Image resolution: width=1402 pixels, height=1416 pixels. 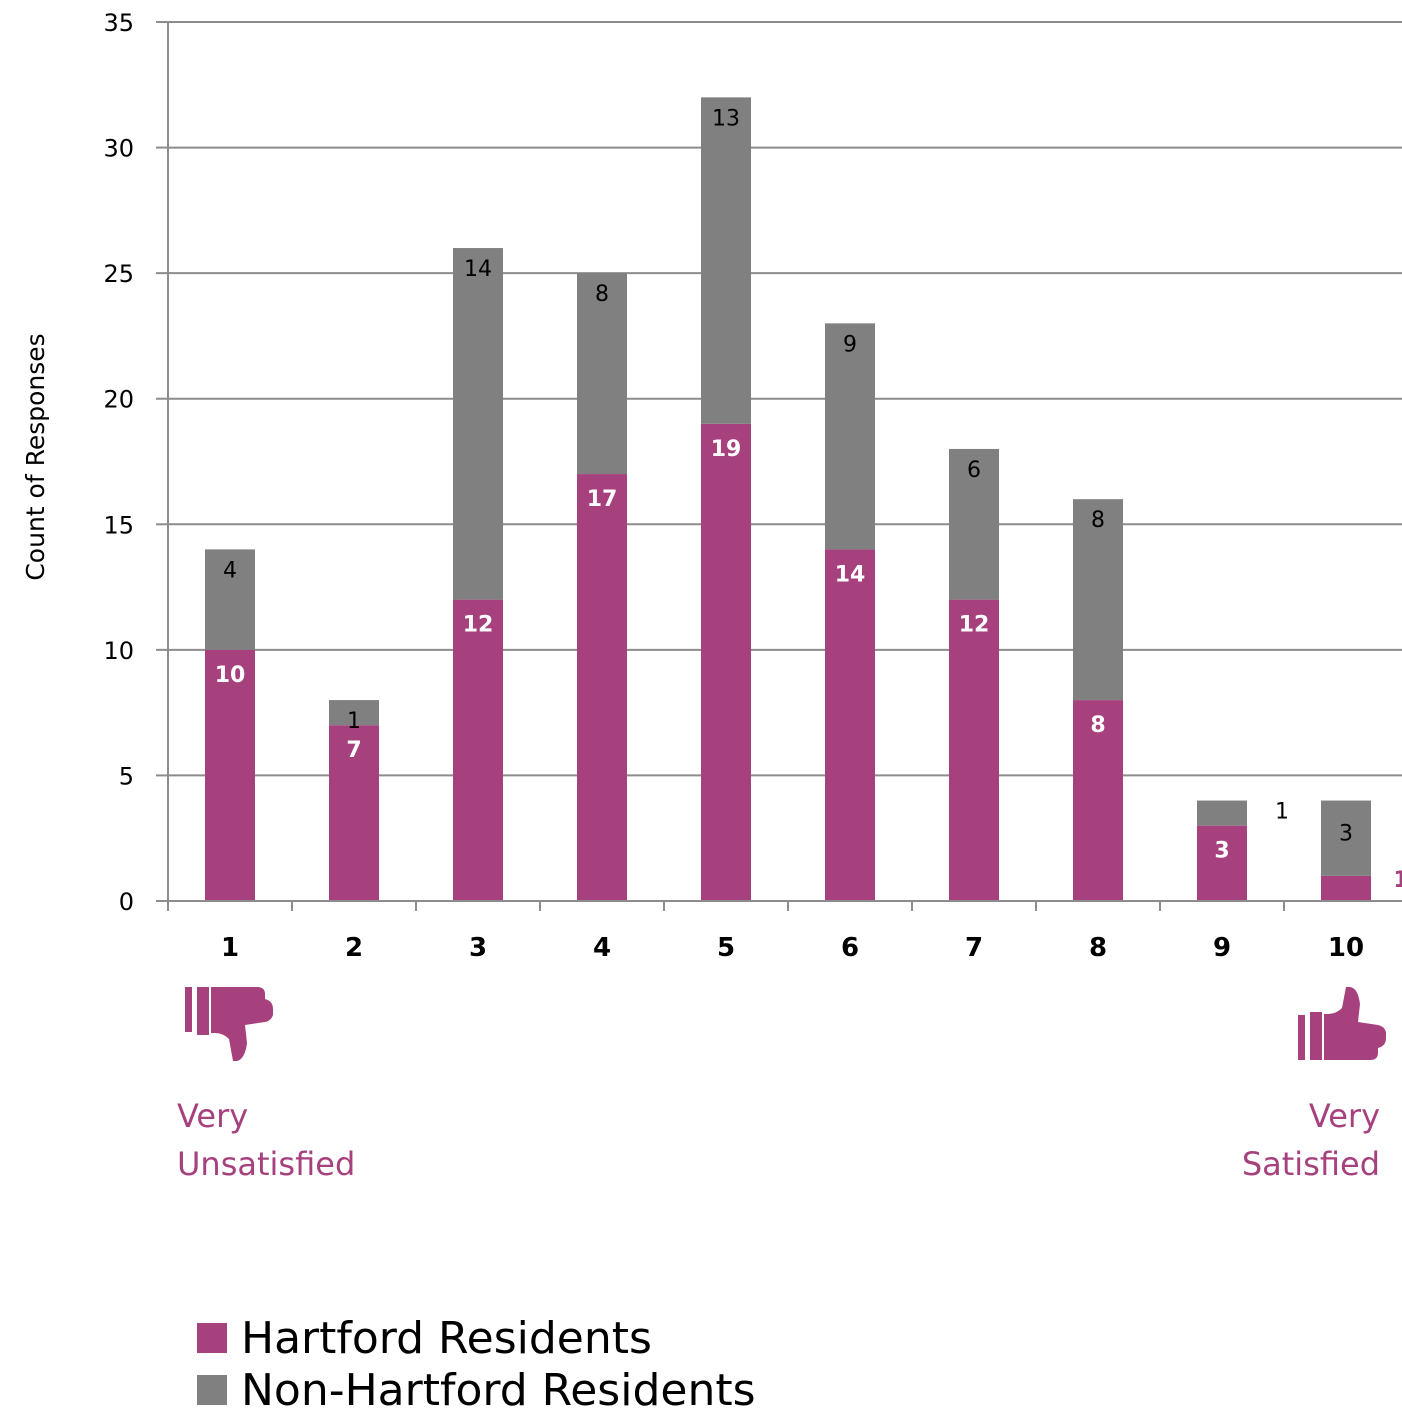 What do you see at coordinates (1221, 851) in the screenshot?
I see `data-label-hartford-9: 3` at bounding box center [1221, 851].